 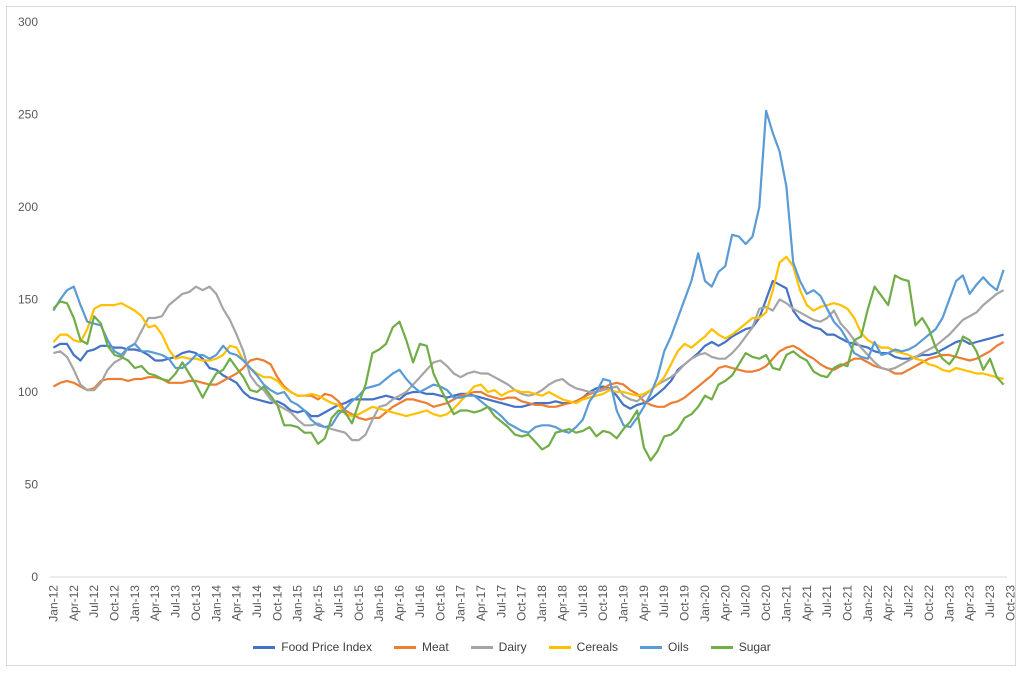 What do you see at coordinates (746, 601) in the screenshot?
I see `x-tick-label: Jul-20` at bounding box center [746, 601].